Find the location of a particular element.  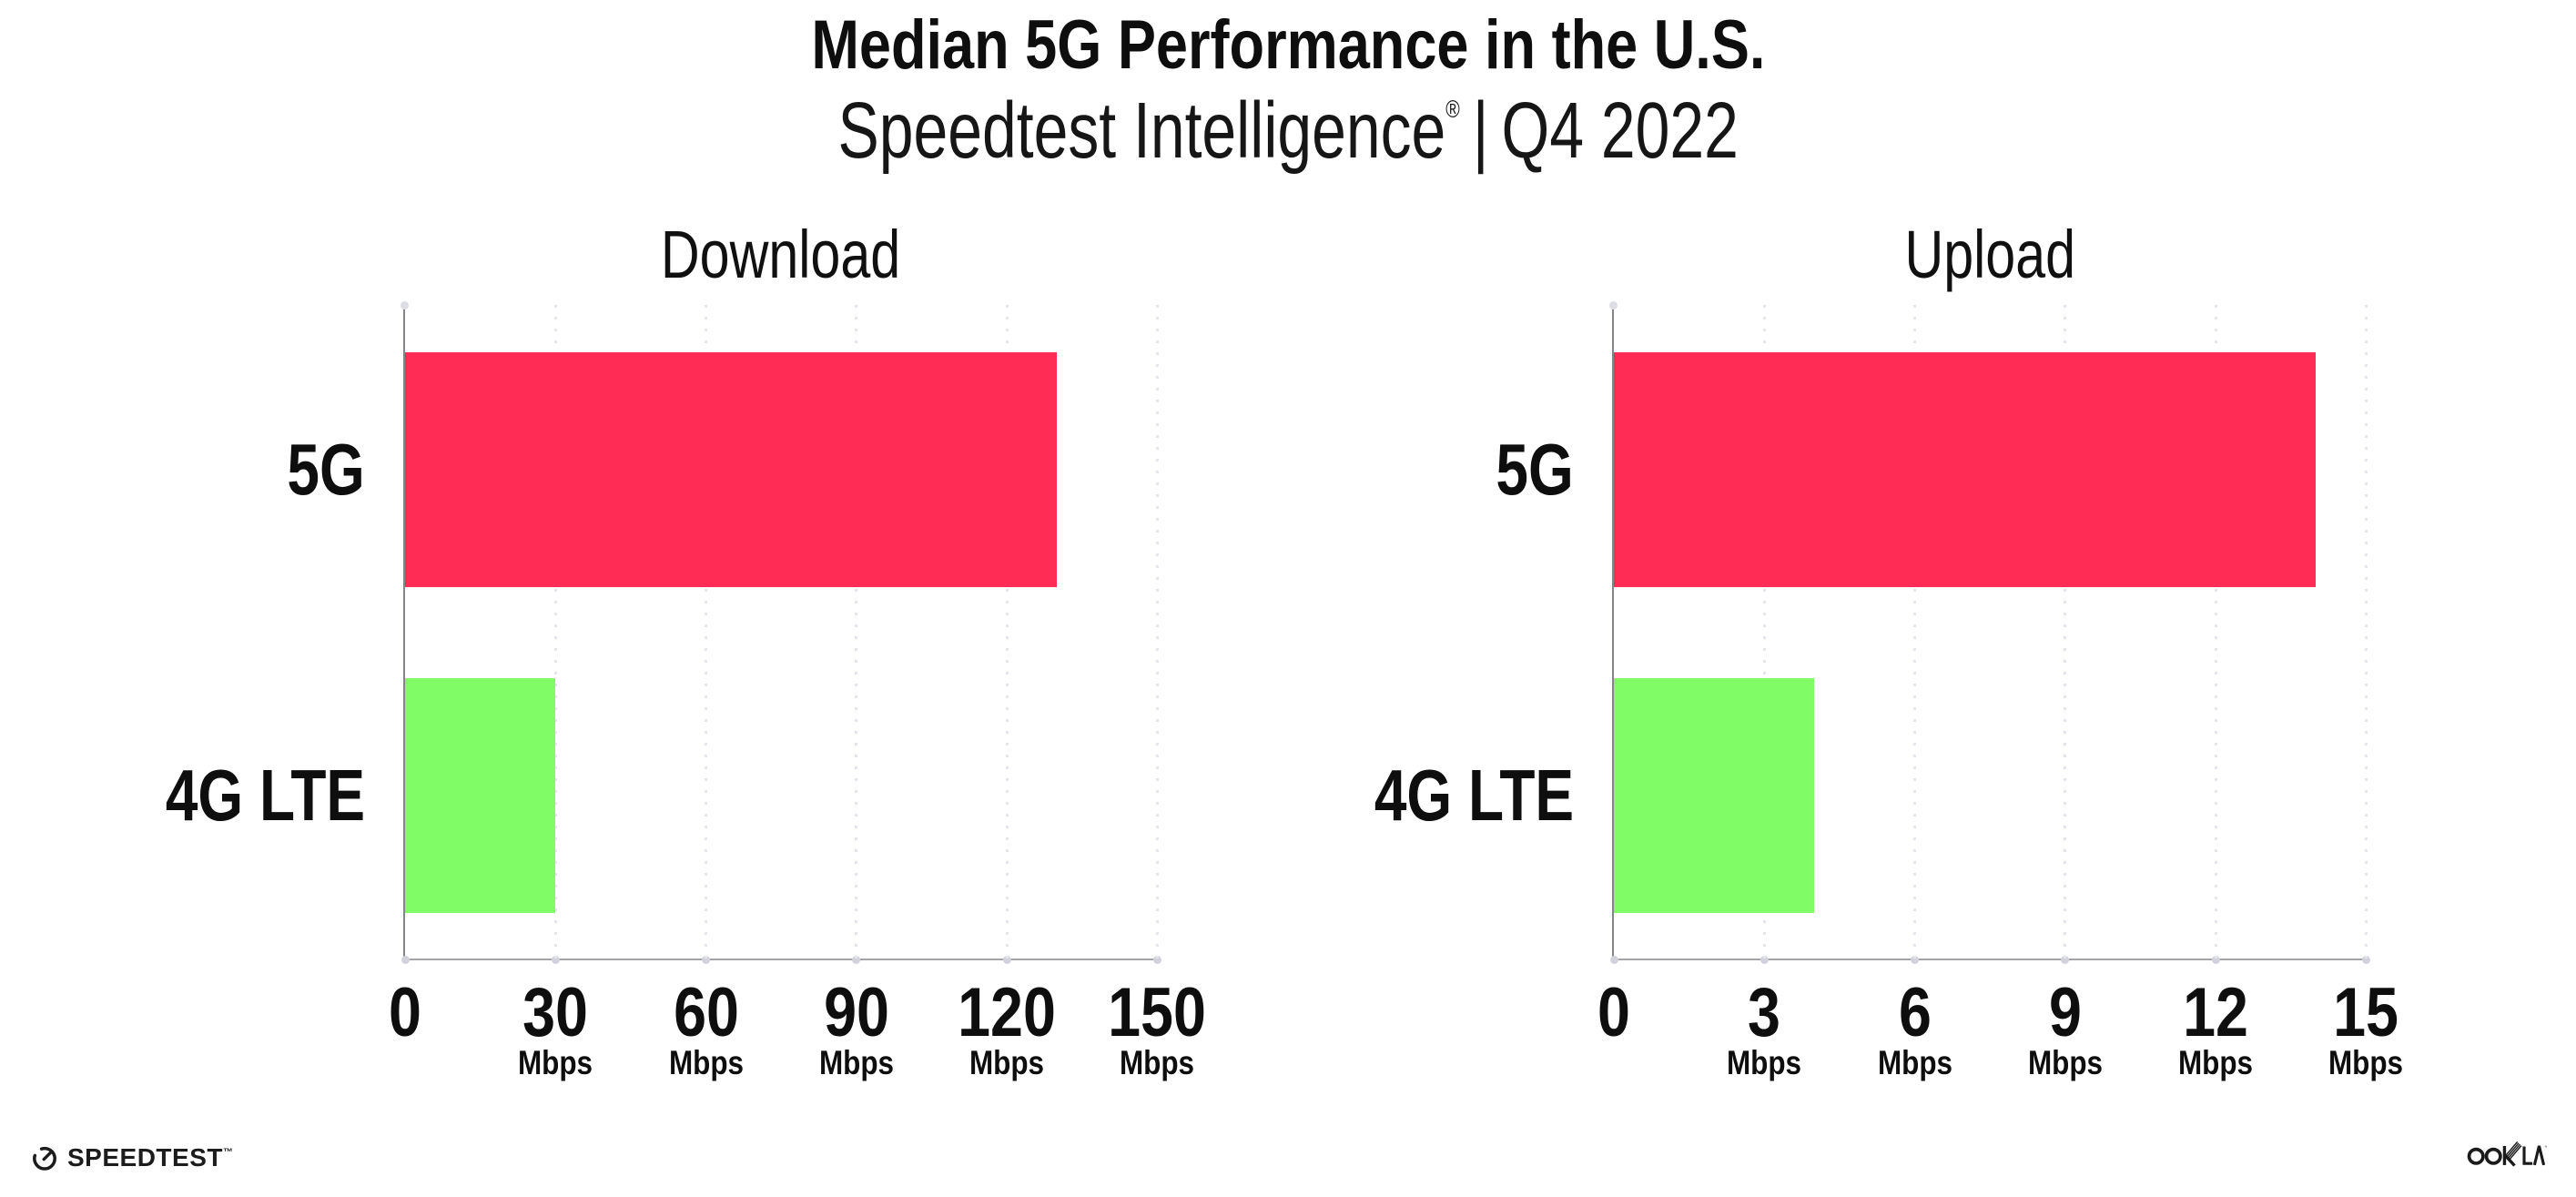

x-tick-label-3: 3 is located at coordinates (1764, 1012).